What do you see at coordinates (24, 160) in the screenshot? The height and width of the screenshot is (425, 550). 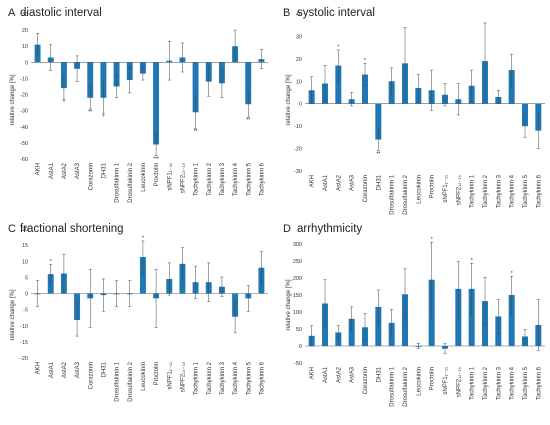 I see `y-tick-label: -60` at bounding box center [24, 160].